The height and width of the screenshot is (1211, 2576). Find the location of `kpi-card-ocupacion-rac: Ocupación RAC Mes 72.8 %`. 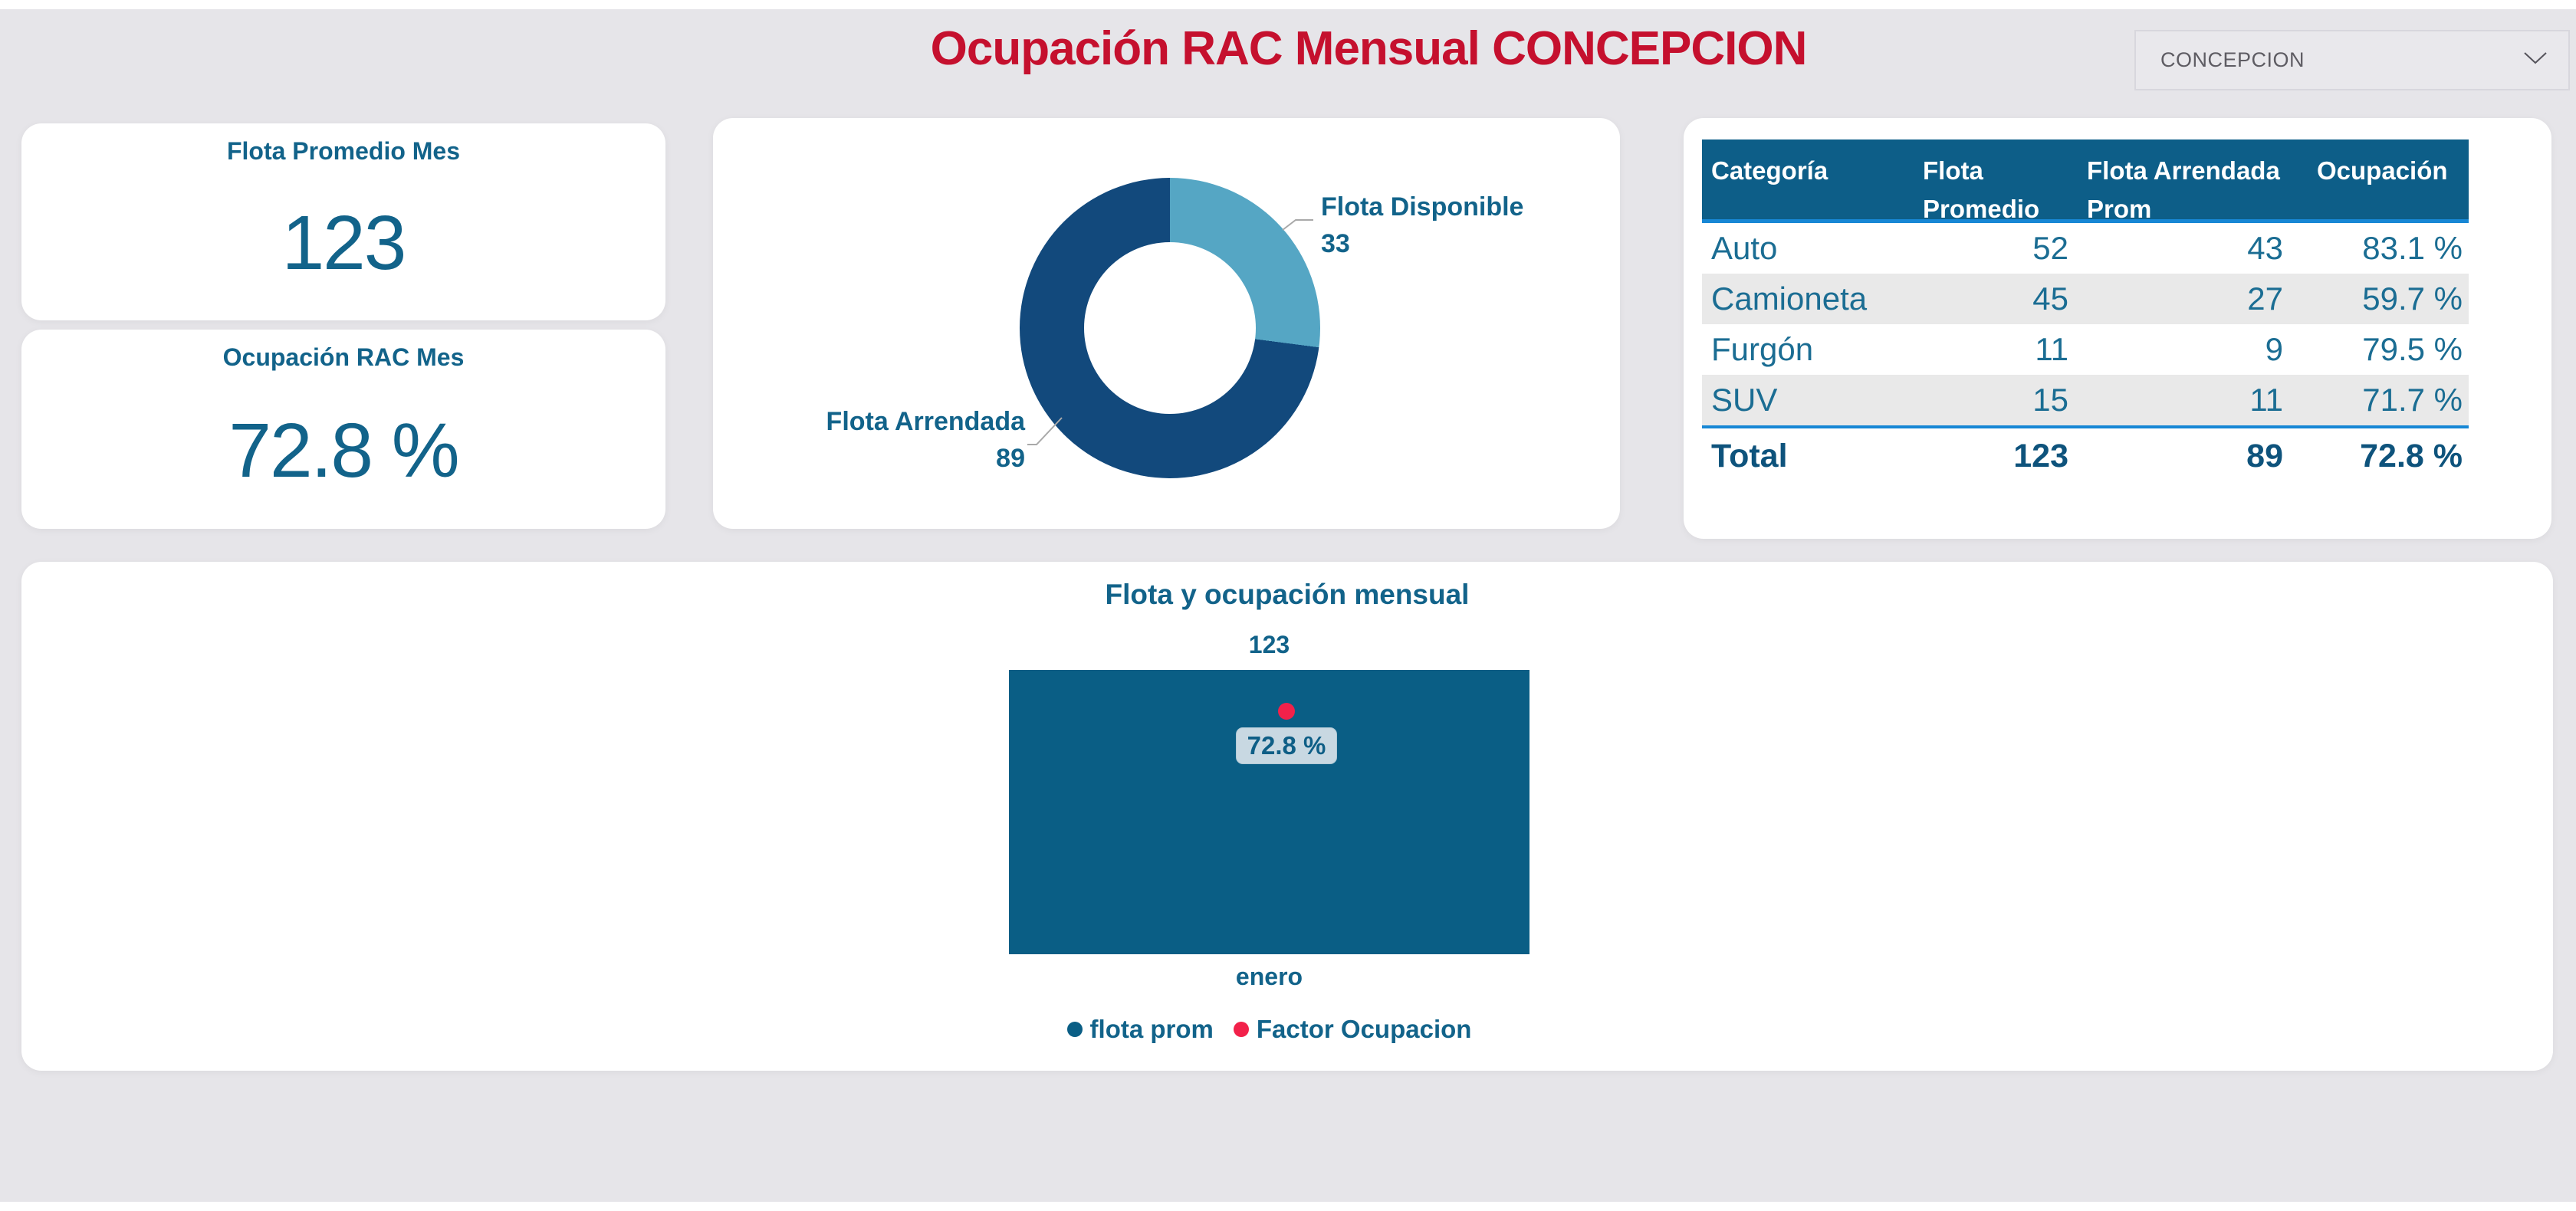

kpi-card-ocupacion-rac: Ocupación RAC Mes 72.8 % is located at coordinates (343, 429).